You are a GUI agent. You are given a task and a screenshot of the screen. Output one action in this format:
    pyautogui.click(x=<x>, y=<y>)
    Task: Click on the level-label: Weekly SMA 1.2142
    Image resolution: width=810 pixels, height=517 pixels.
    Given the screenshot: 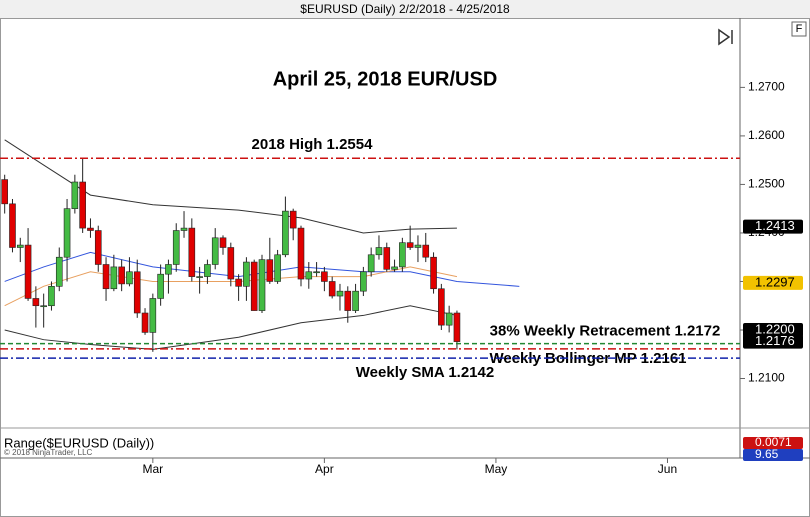 What is the action you would take?
    pyautogui.click(x=425, y=372)
    